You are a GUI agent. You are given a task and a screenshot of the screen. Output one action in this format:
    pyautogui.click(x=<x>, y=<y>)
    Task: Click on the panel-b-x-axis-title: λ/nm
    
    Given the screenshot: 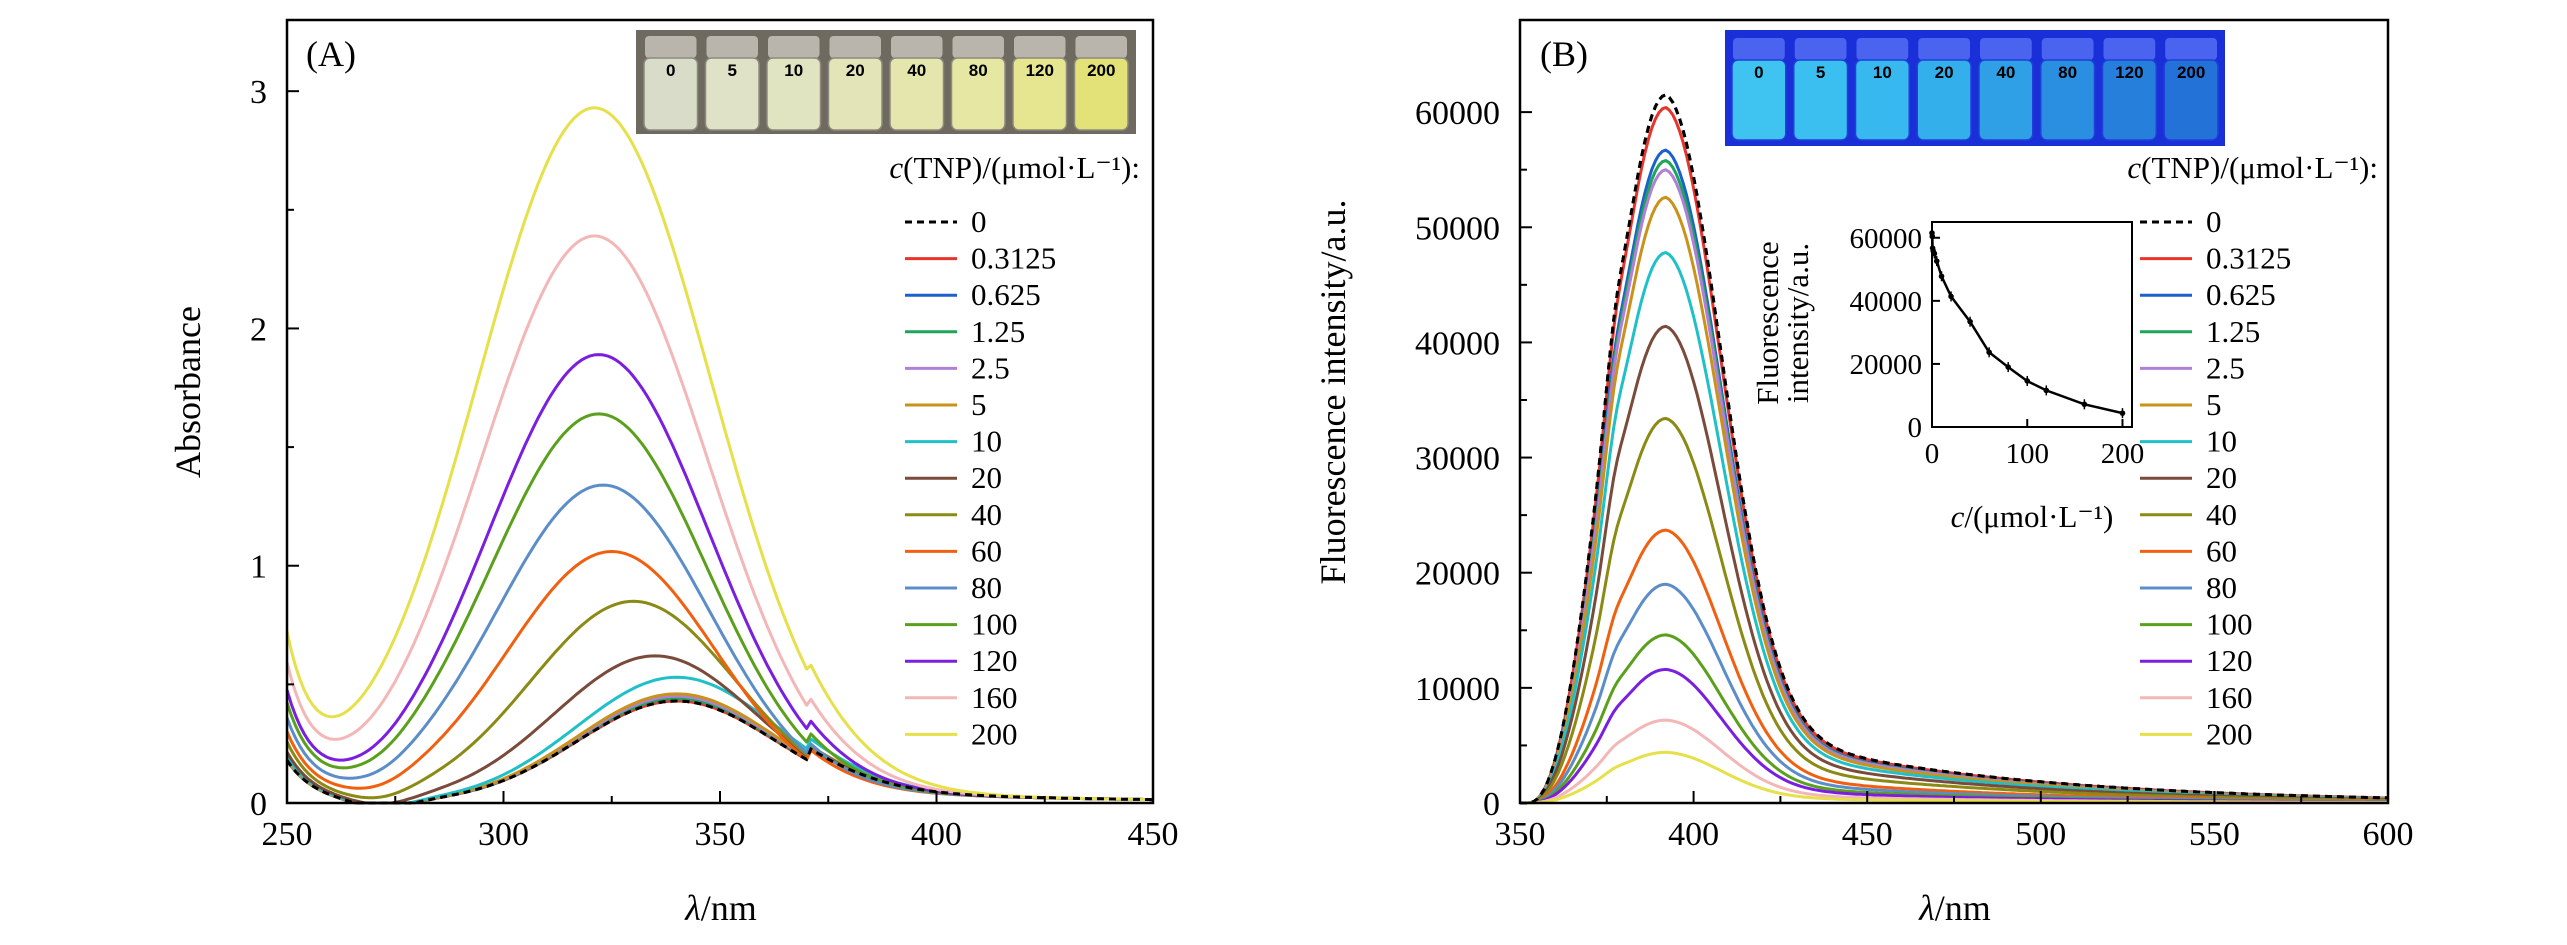 What is the action you would take?
    pyautogui.click(x=1954, y=908)
    